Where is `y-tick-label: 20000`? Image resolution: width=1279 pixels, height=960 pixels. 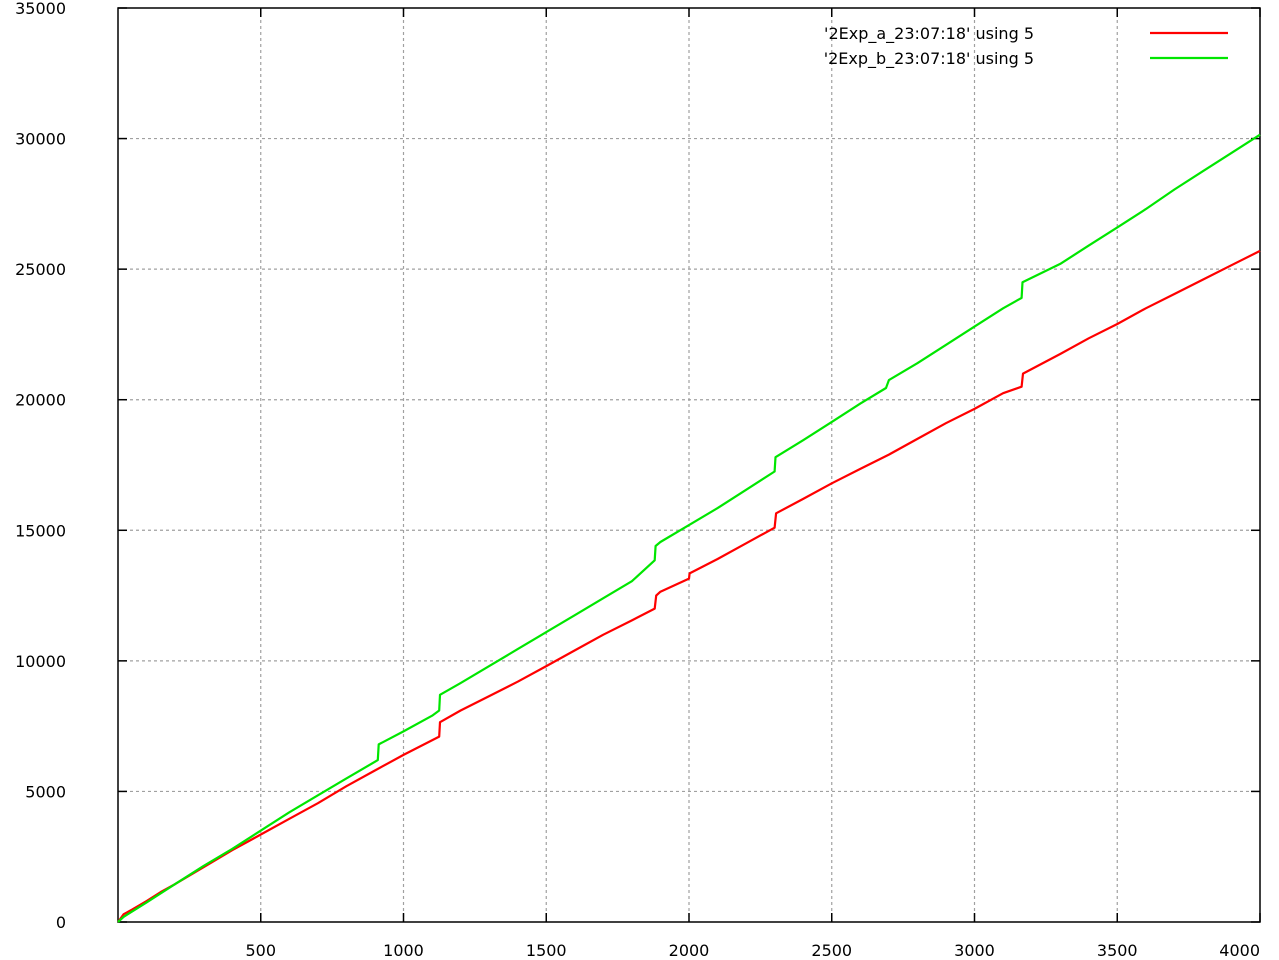
y-tick-label: 20000 is located at coordinates (40, 400).